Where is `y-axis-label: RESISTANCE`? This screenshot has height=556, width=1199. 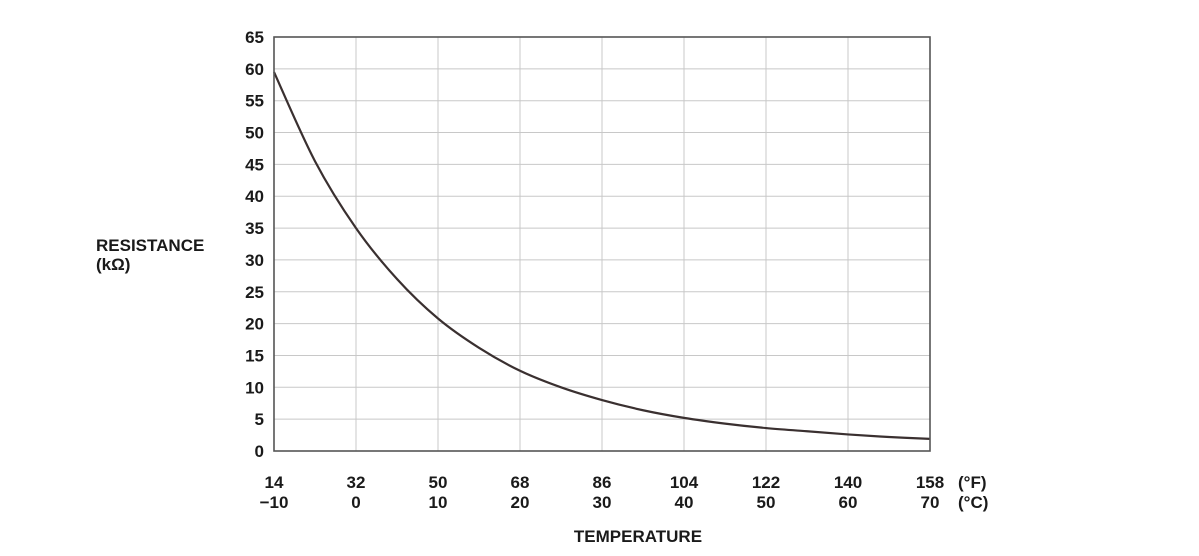
y-axis-label: RESISTANCE is located at coordinates (150, 245).